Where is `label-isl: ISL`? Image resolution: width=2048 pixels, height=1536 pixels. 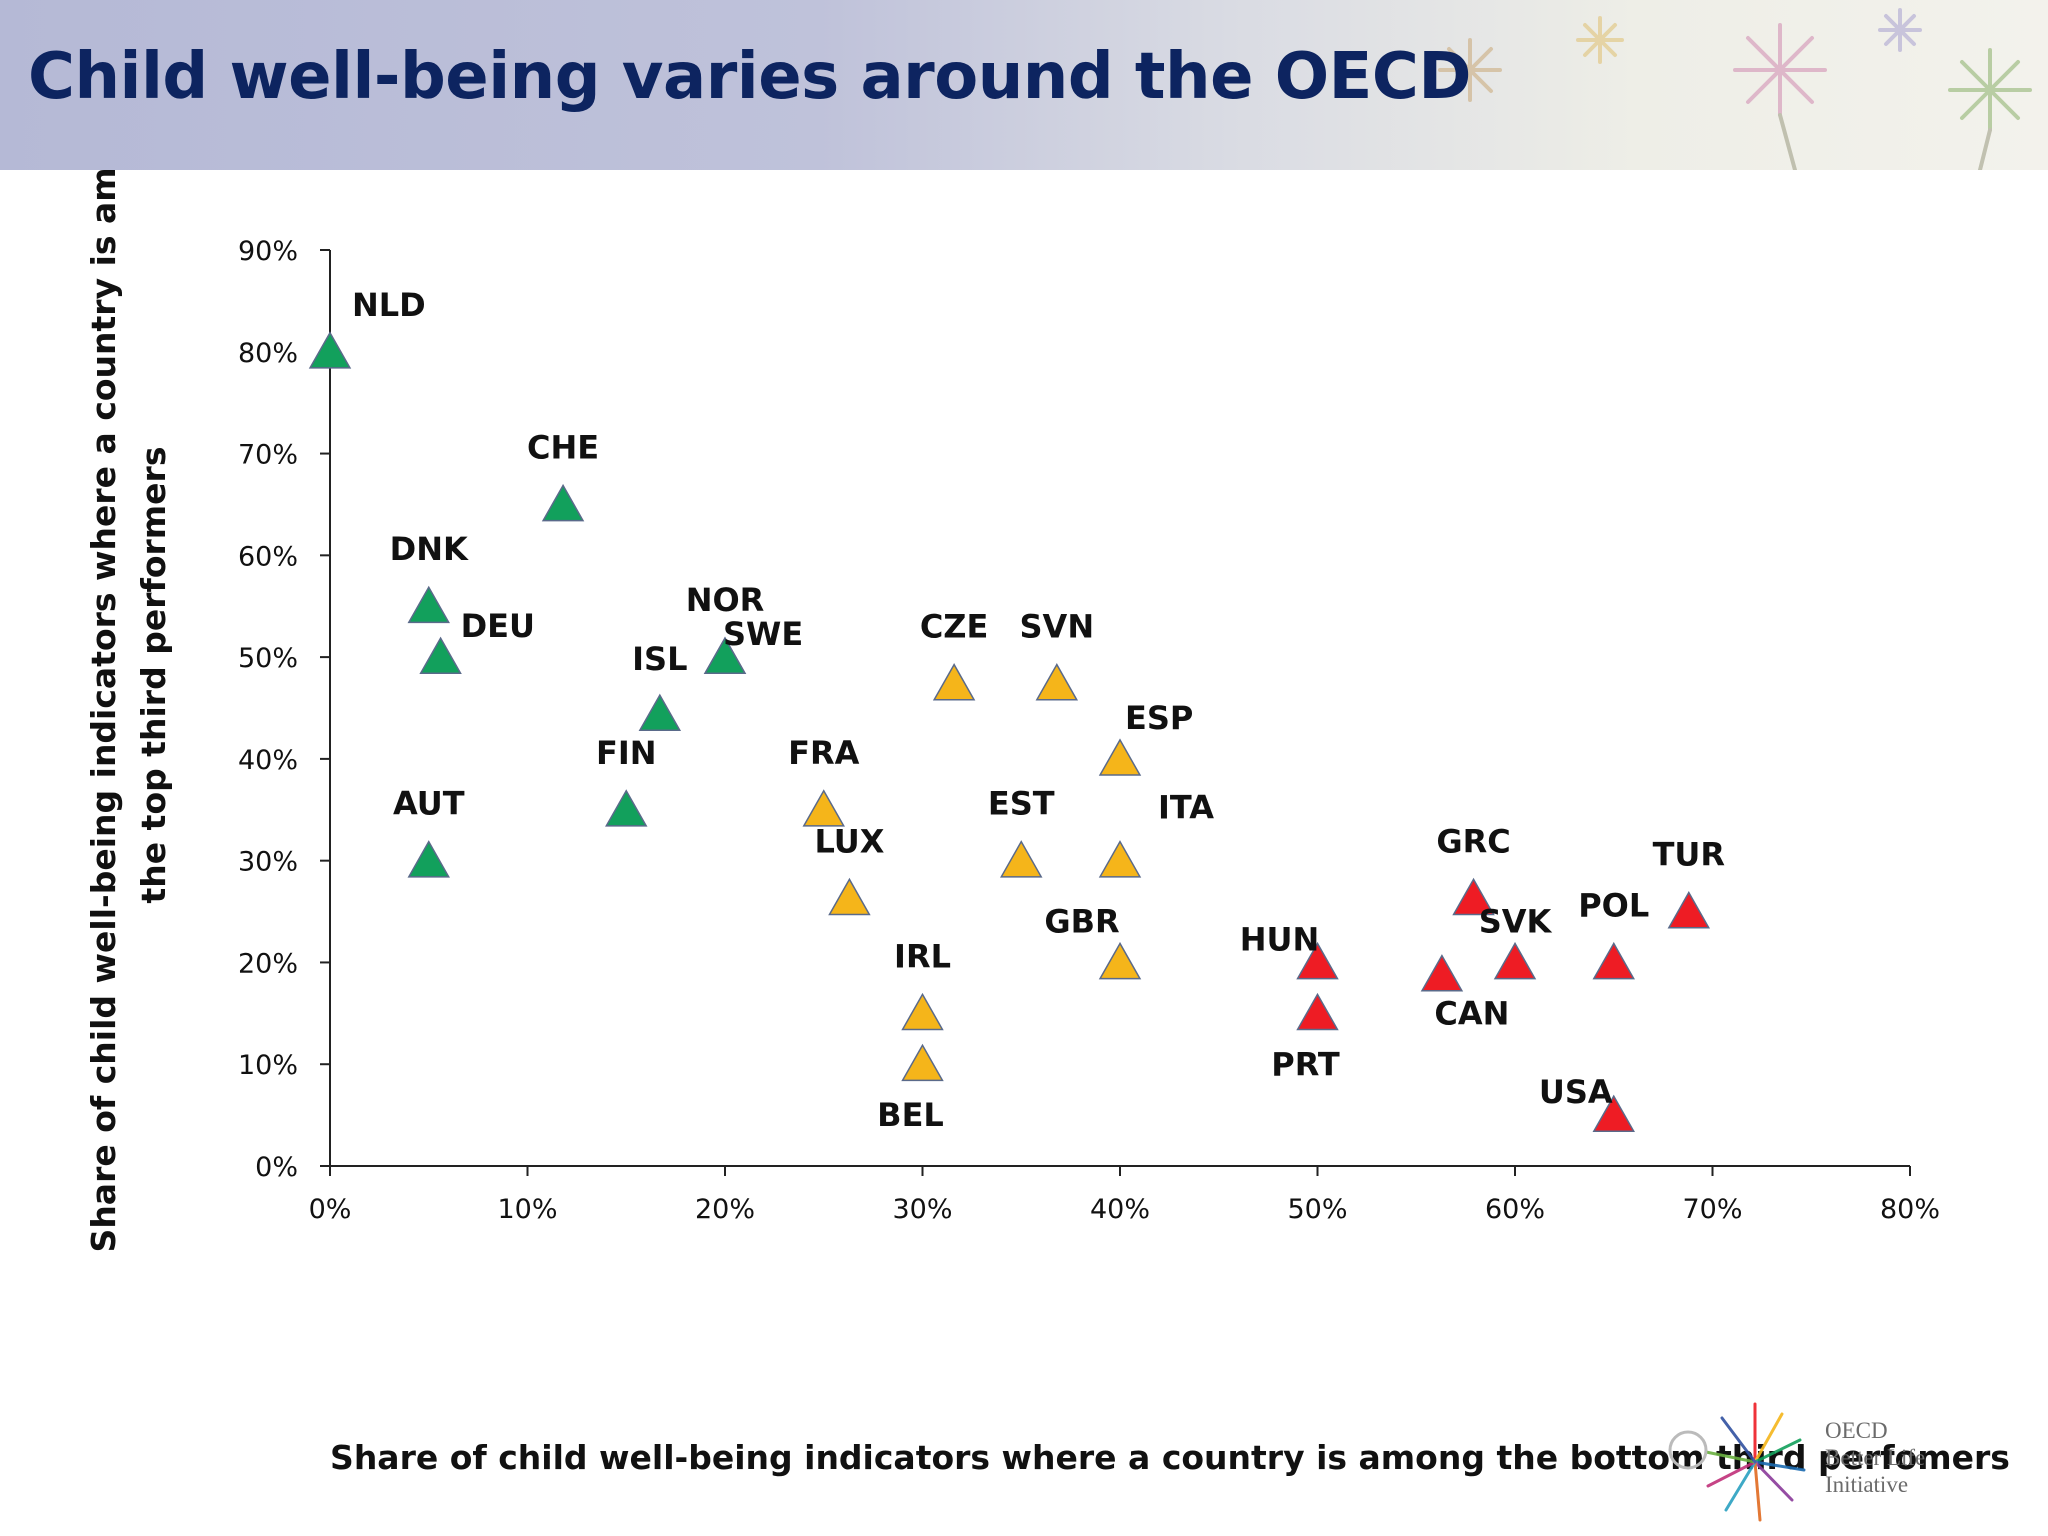 label-isl: ISL is located at coordinates (659, 659).